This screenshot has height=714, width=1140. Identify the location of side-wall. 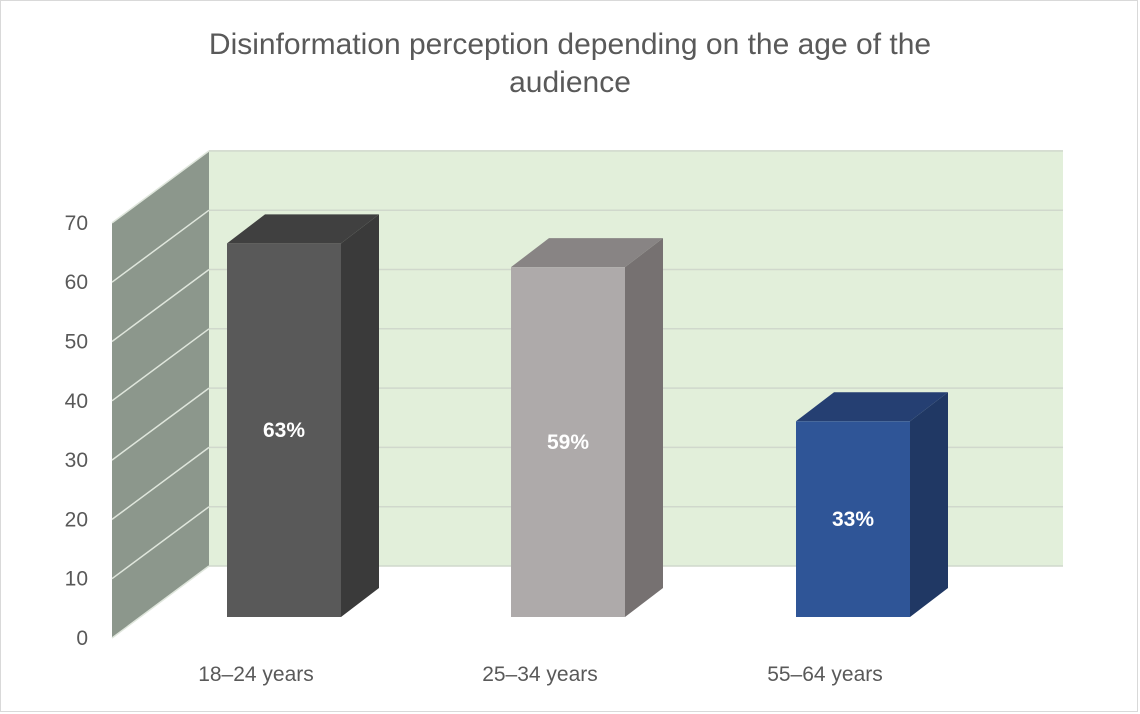
(160, 394).